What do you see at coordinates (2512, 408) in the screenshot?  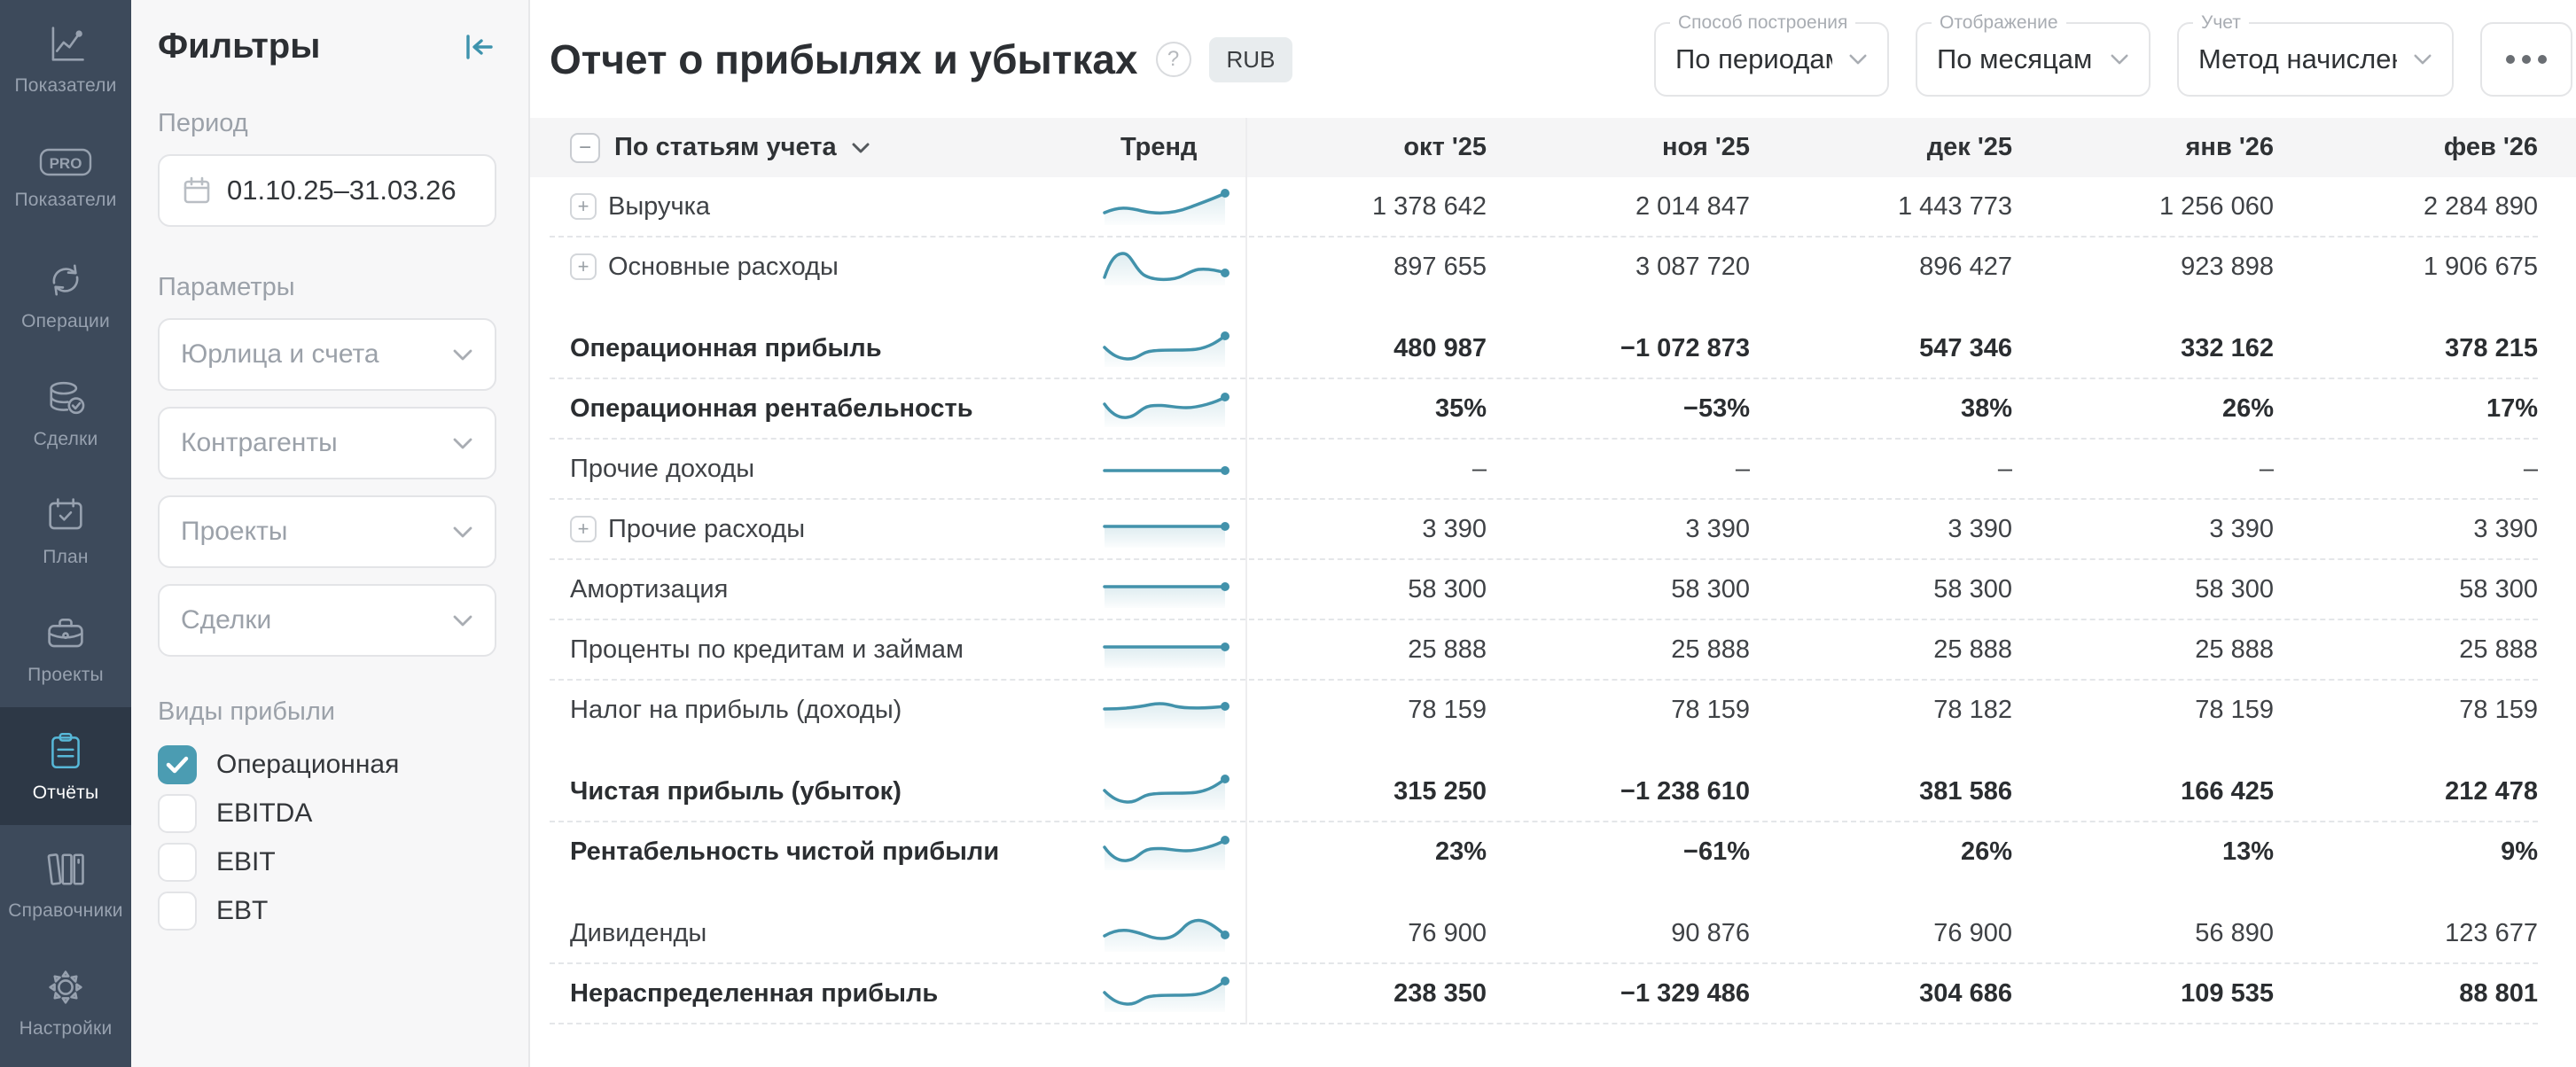 I see `cell-value: 17%` at bounding box center [2512, 408].